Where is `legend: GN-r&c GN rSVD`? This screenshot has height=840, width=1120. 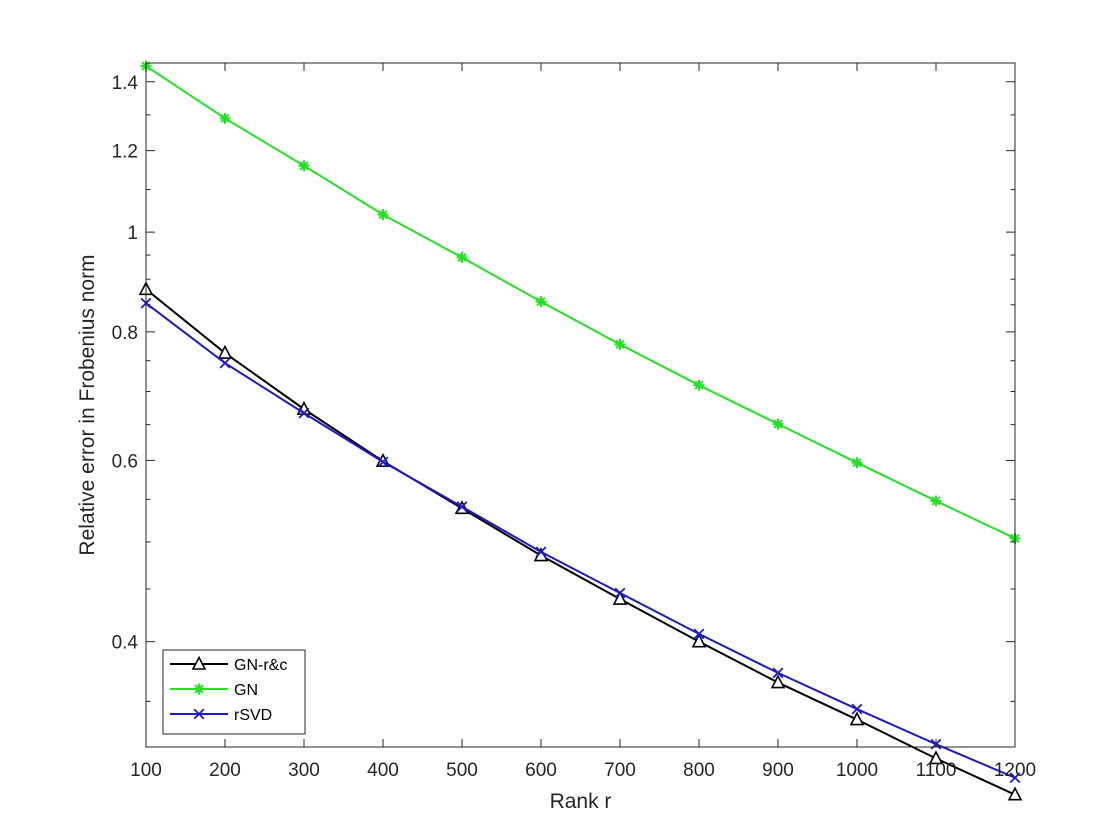
legend: GN-r&c GN rSVD is located at coordinates (234, 692).